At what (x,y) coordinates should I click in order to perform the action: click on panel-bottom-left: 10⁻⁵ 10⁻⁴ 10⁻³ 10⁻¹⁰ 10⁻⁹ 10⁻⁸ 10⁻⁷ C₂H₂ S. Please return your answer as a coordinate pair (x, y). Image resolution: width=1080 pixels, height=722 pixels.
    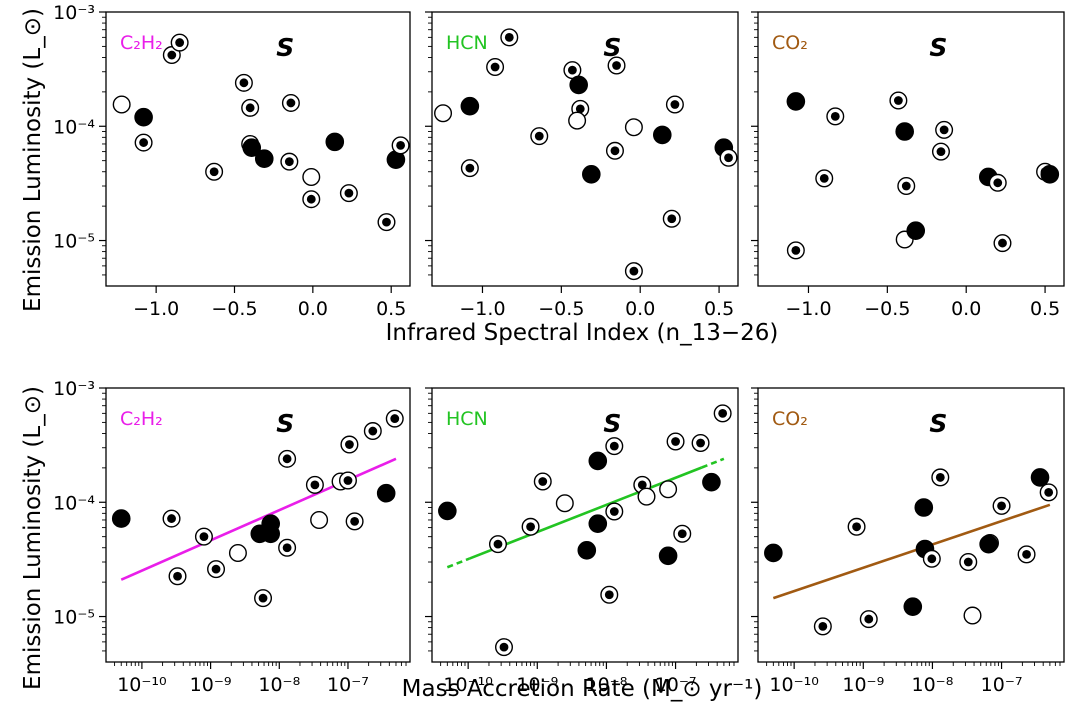
    Looking at the image, I should click on (232, 537).